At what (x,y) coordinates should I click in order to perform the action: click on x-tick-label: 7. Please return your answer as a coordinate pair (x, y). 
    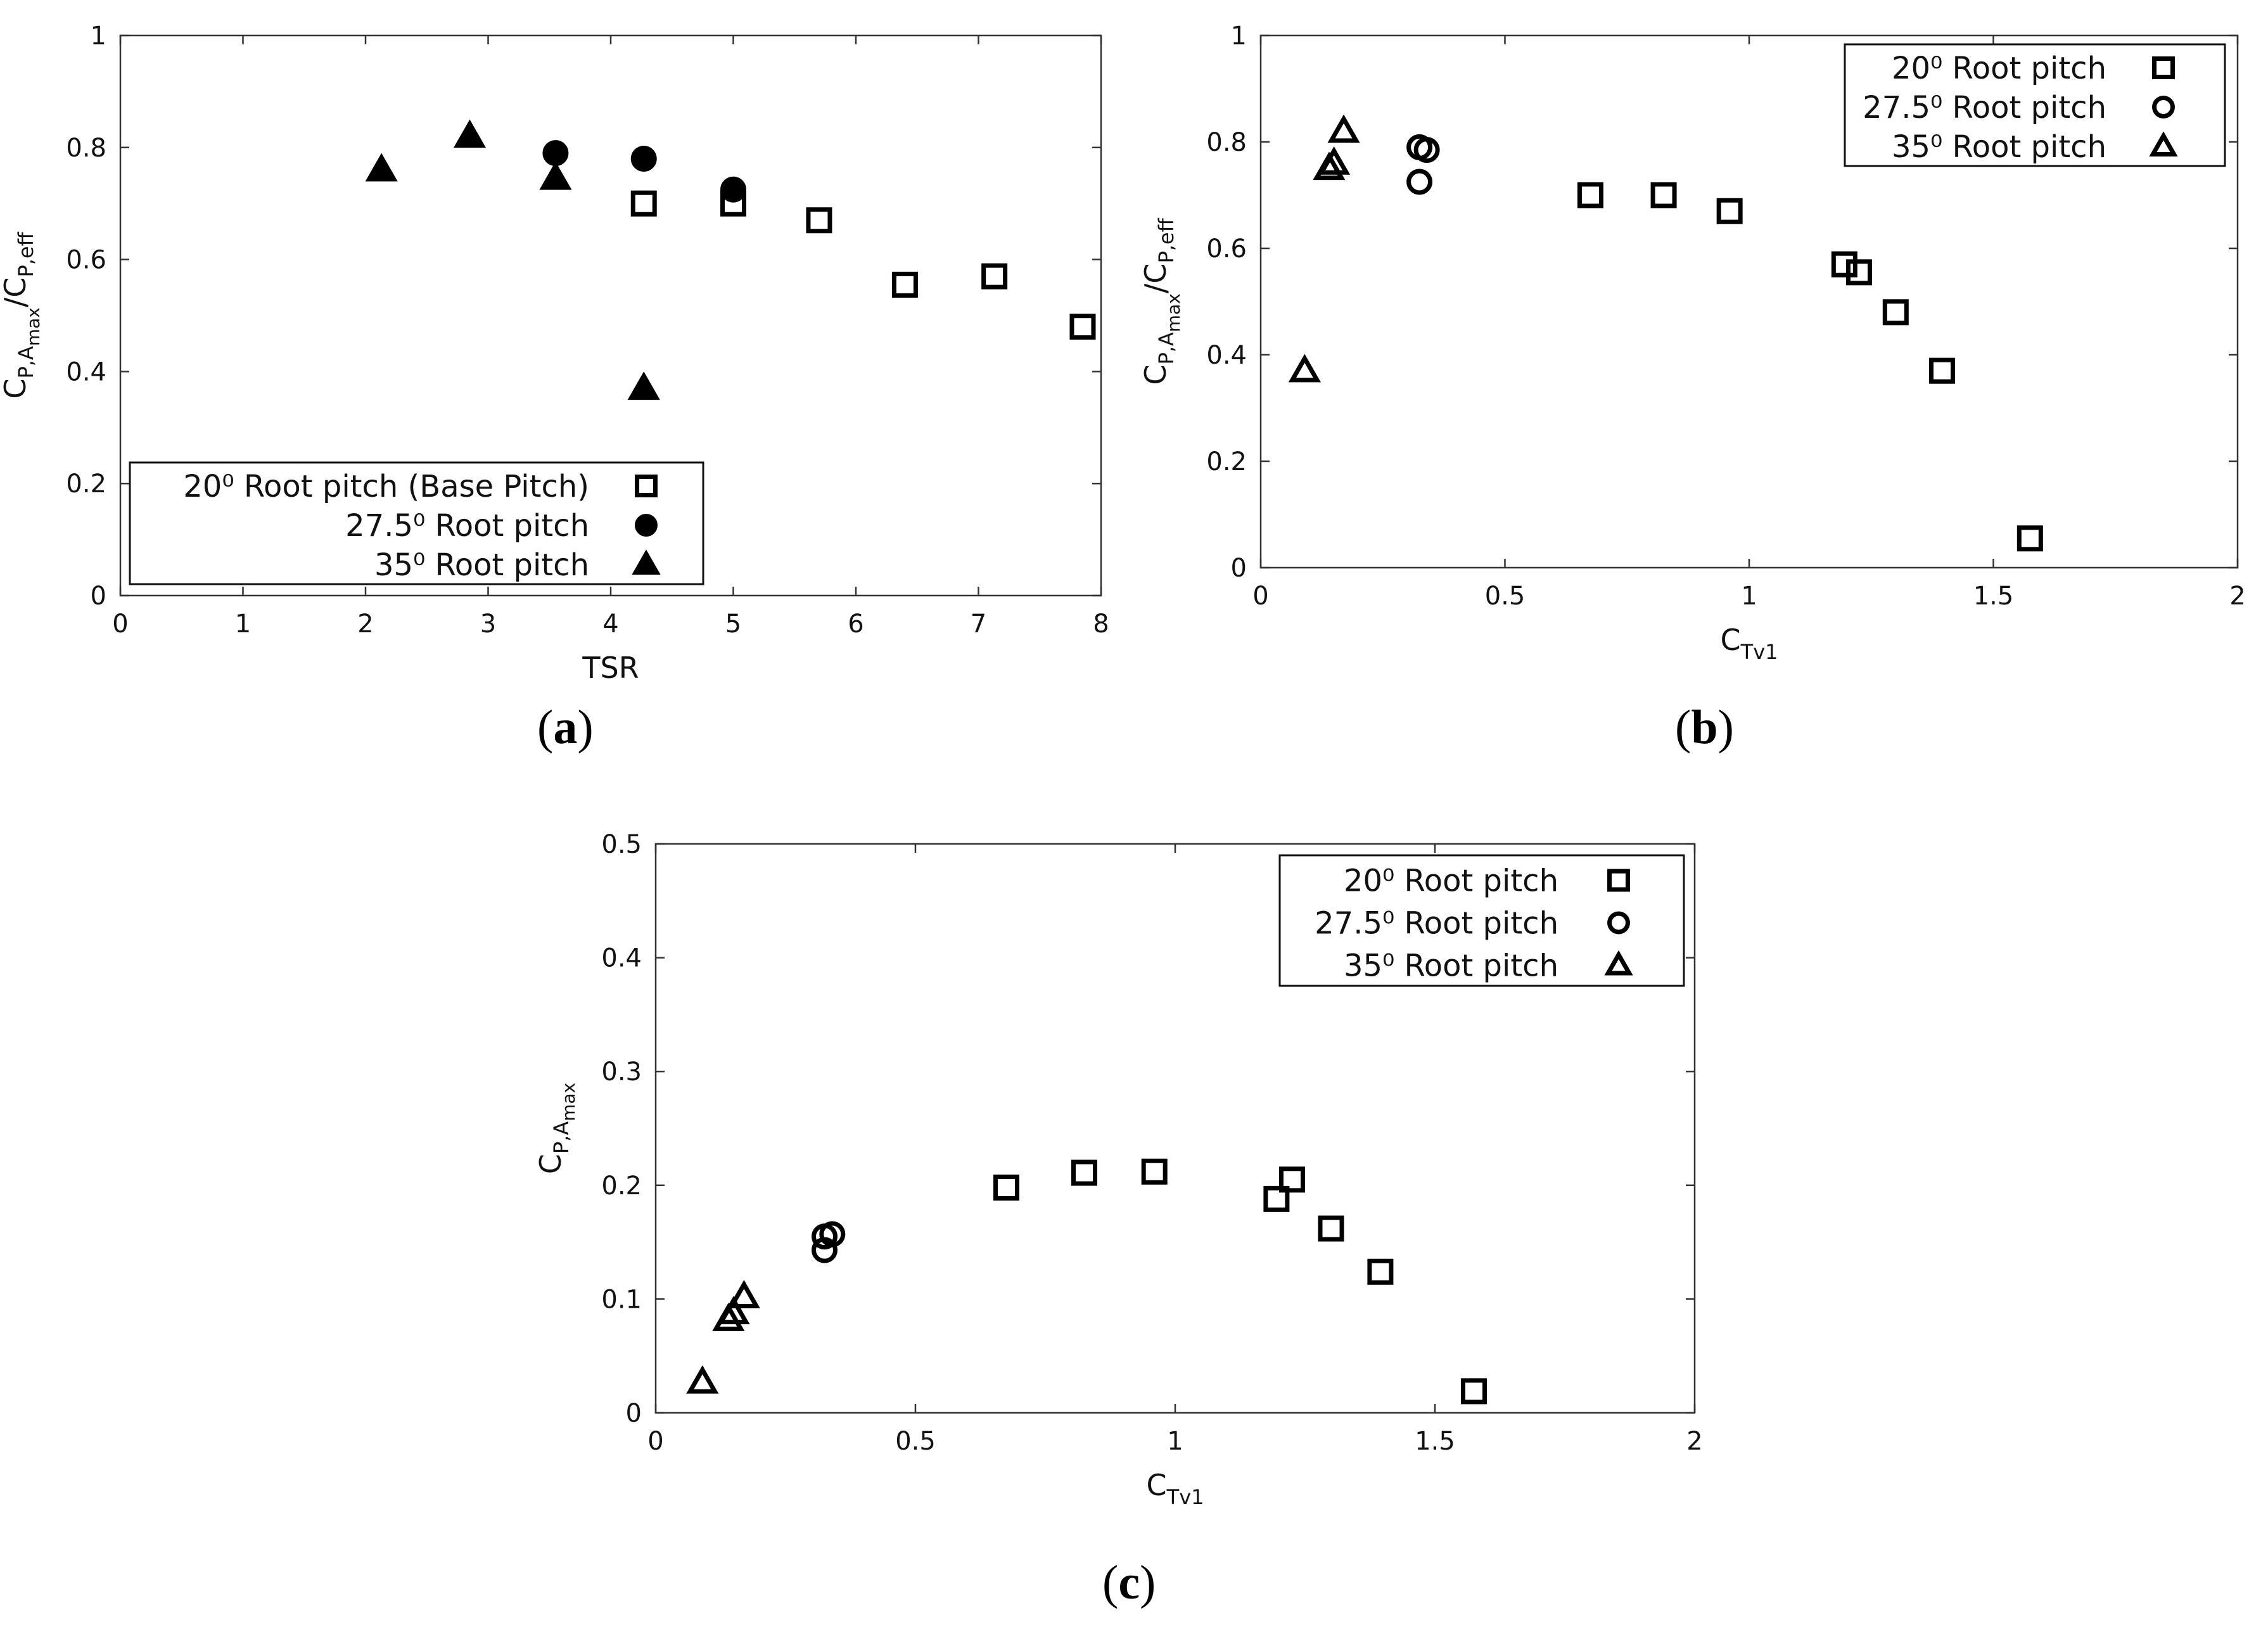
    Looking at the image, I should click on (978, 624).